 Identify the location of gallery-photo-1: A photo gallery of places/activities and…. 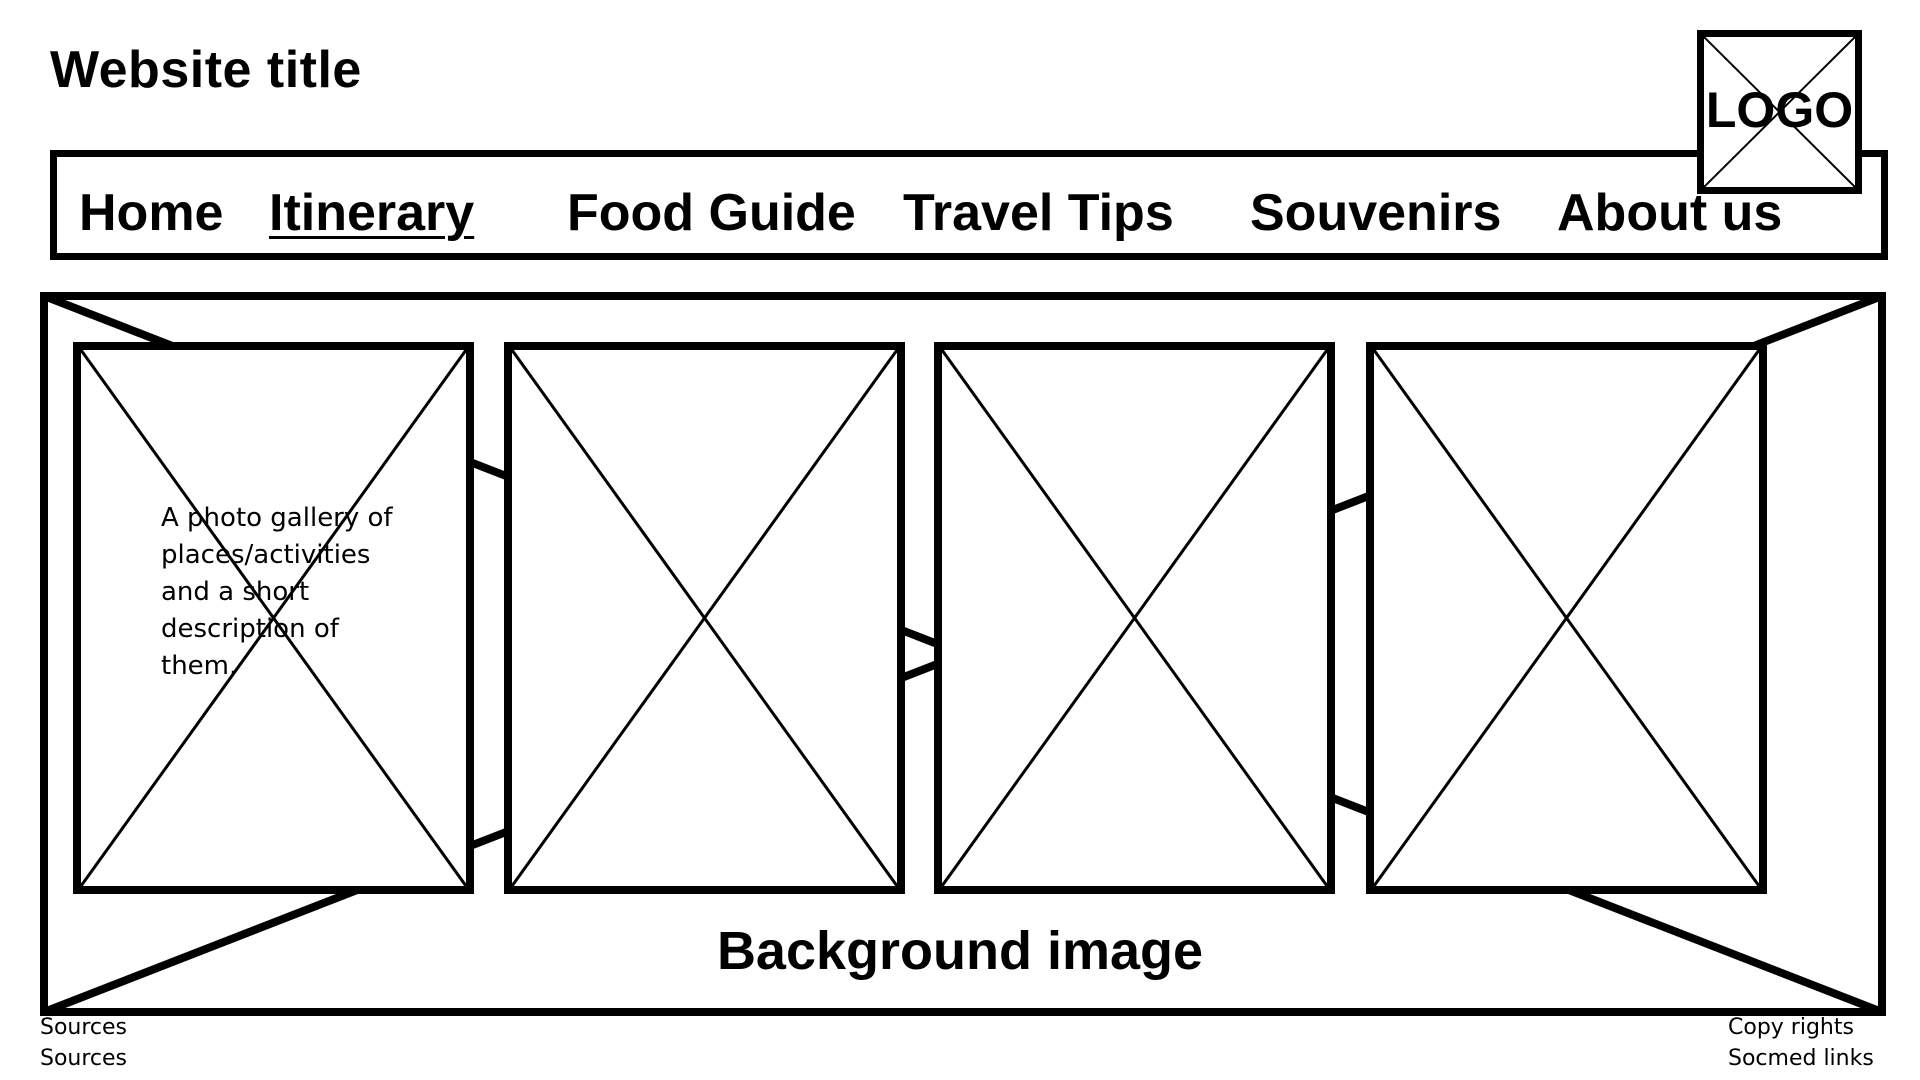
(273, 618).